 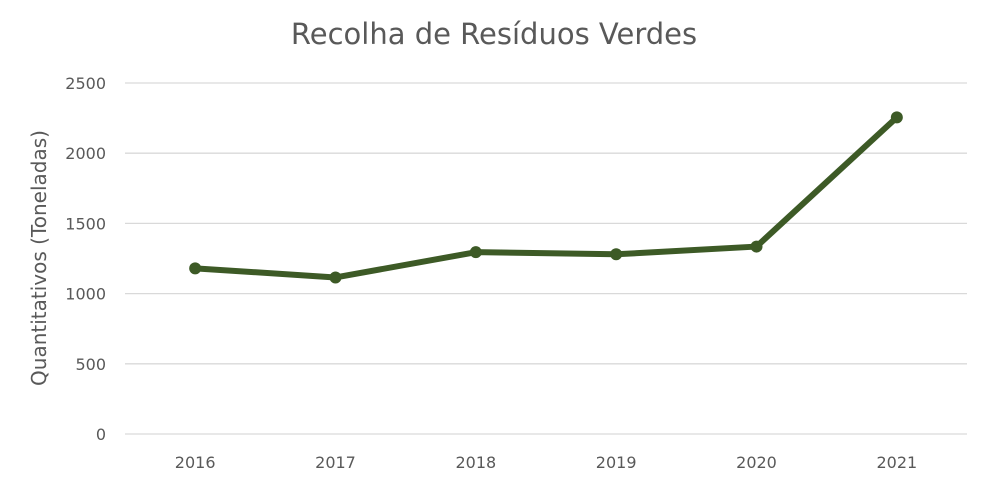 What do you see at coordinates (616, 462) in the screenshot?
I see `x-tick-label: 2019` at bounding box center [616, 462].